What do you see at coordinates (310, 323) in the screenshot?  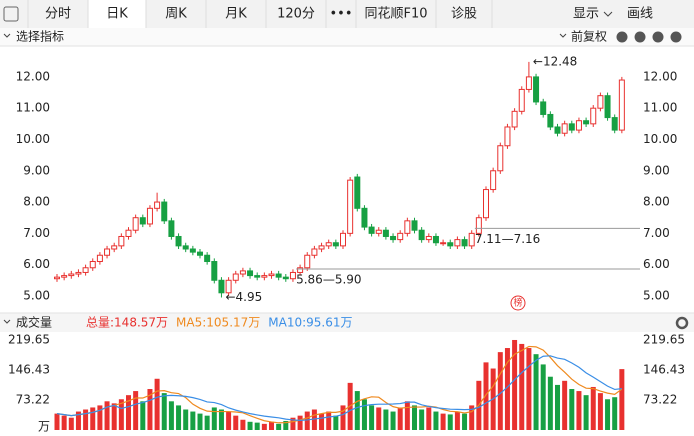 I see `volume-summary: MA10:95.61万` at bounding box center [310, 323].